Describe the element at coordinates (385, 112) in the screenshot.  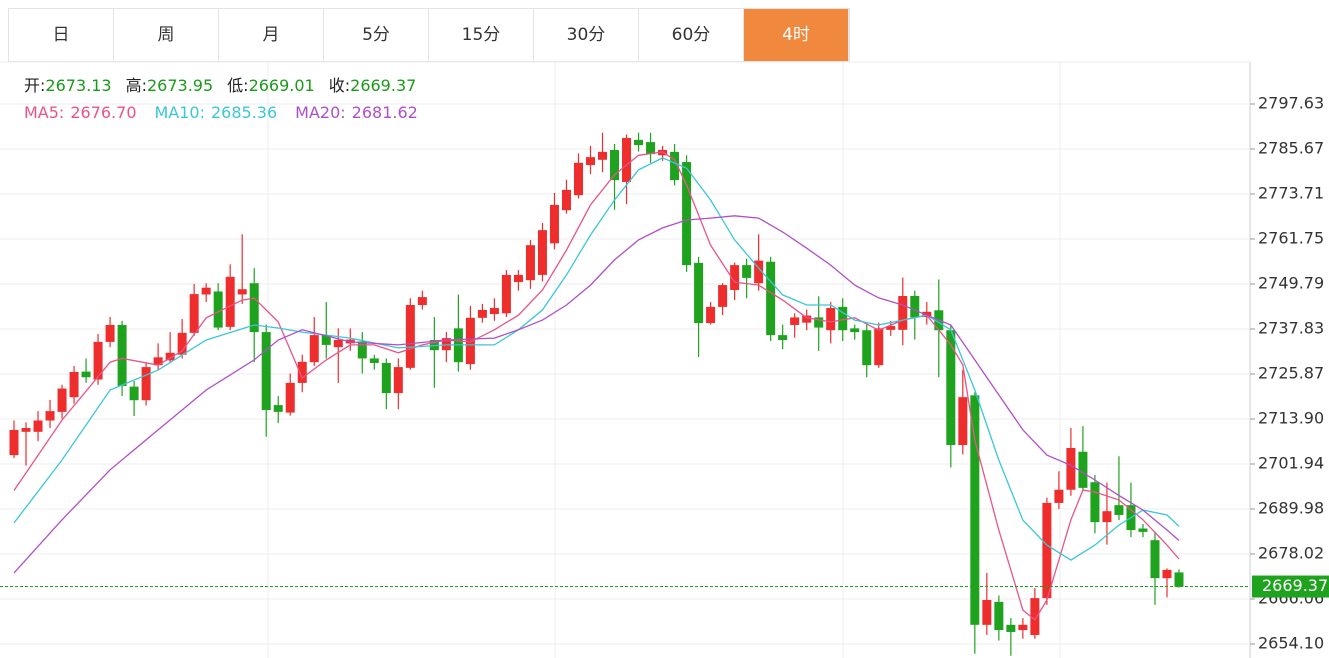
I see `legend-value: 2681.62` at that location.